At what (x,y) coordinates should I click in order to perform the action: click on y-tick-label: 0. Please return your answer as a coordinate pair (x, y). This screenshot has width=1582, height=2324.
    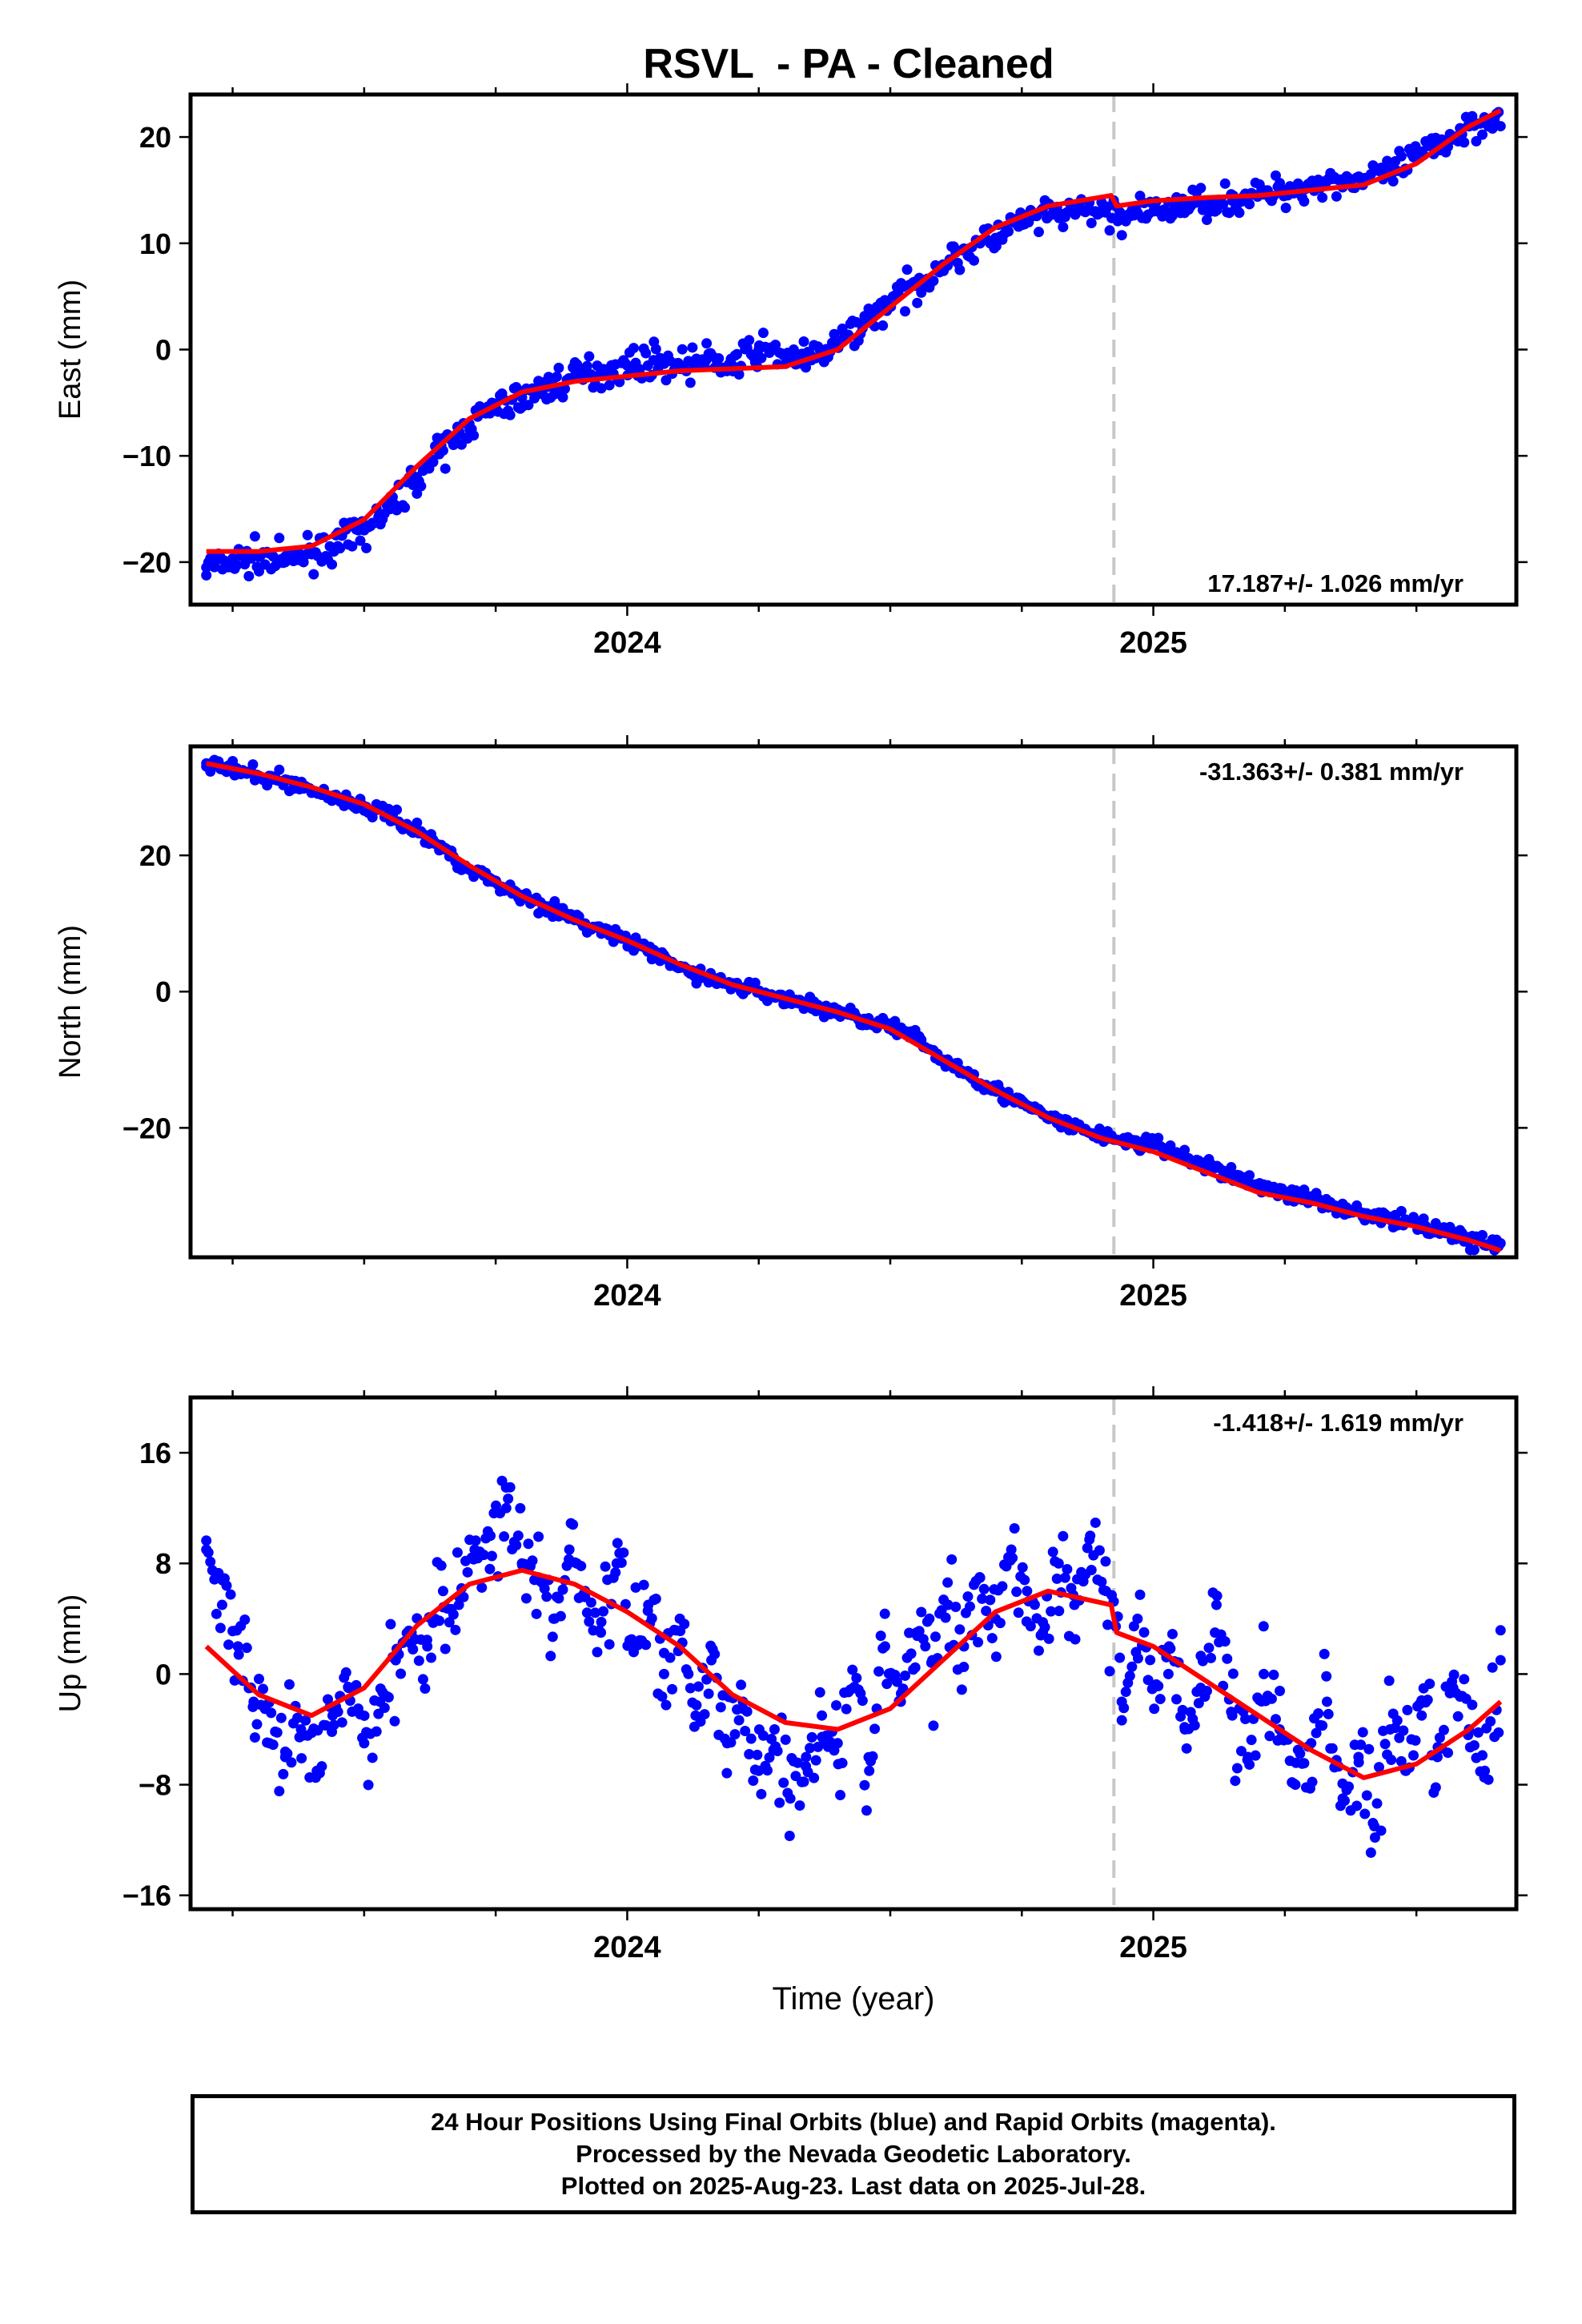
    Looking at the image, I should click on (163, 350).